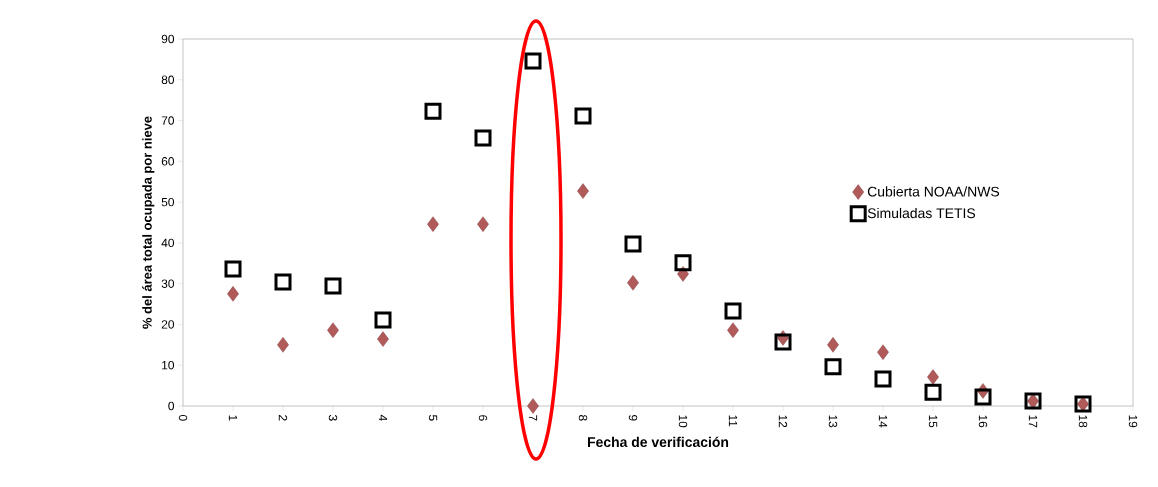 The height and width of the screenshot is (487, 1158). I want to click on x-tick-label: 1, so click(233, 418).